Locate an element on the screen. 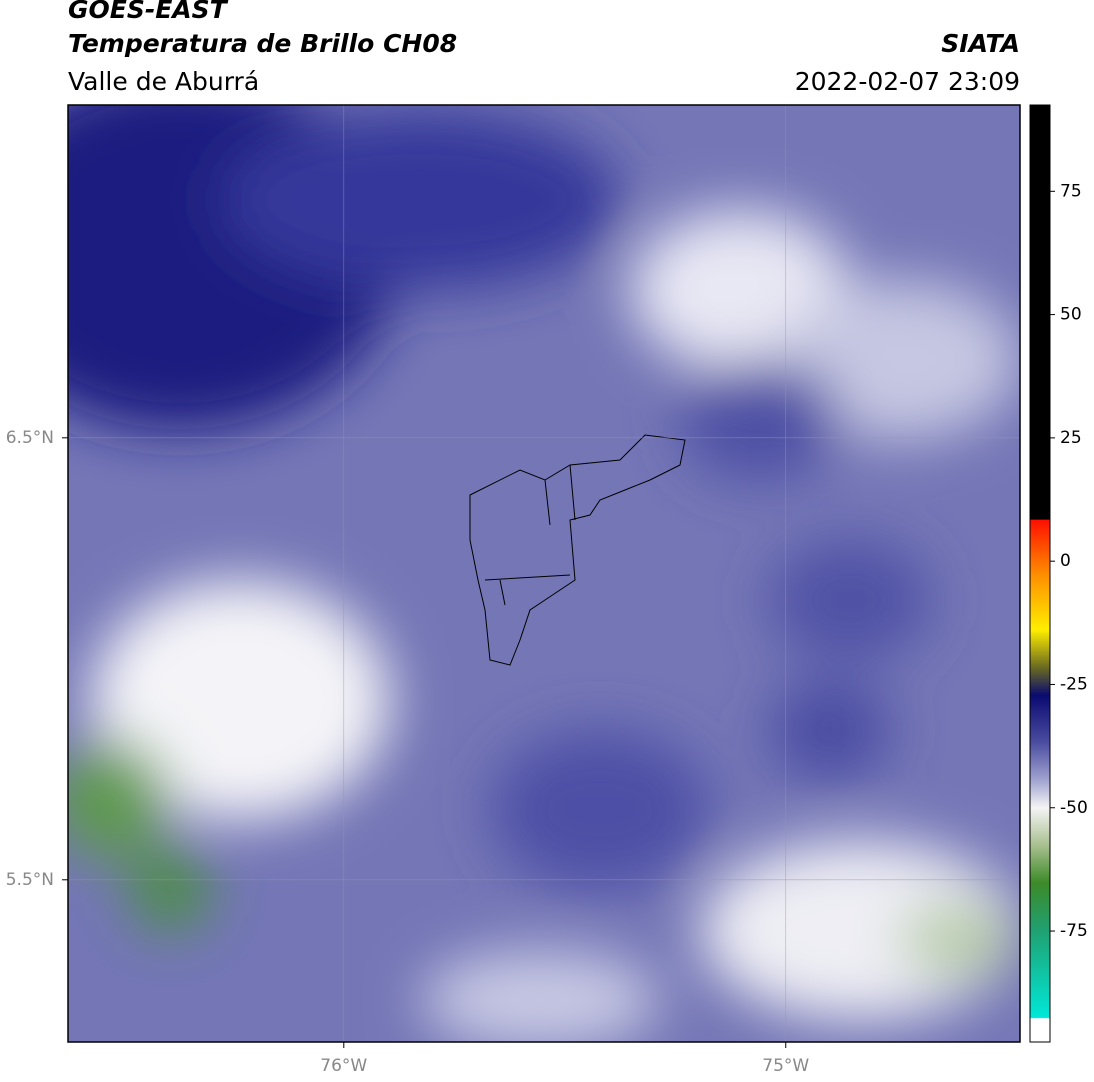 This screenshot has height=1082, width=1094. colorbar-tick-label: -75 is located at coordinates (1074, 931).